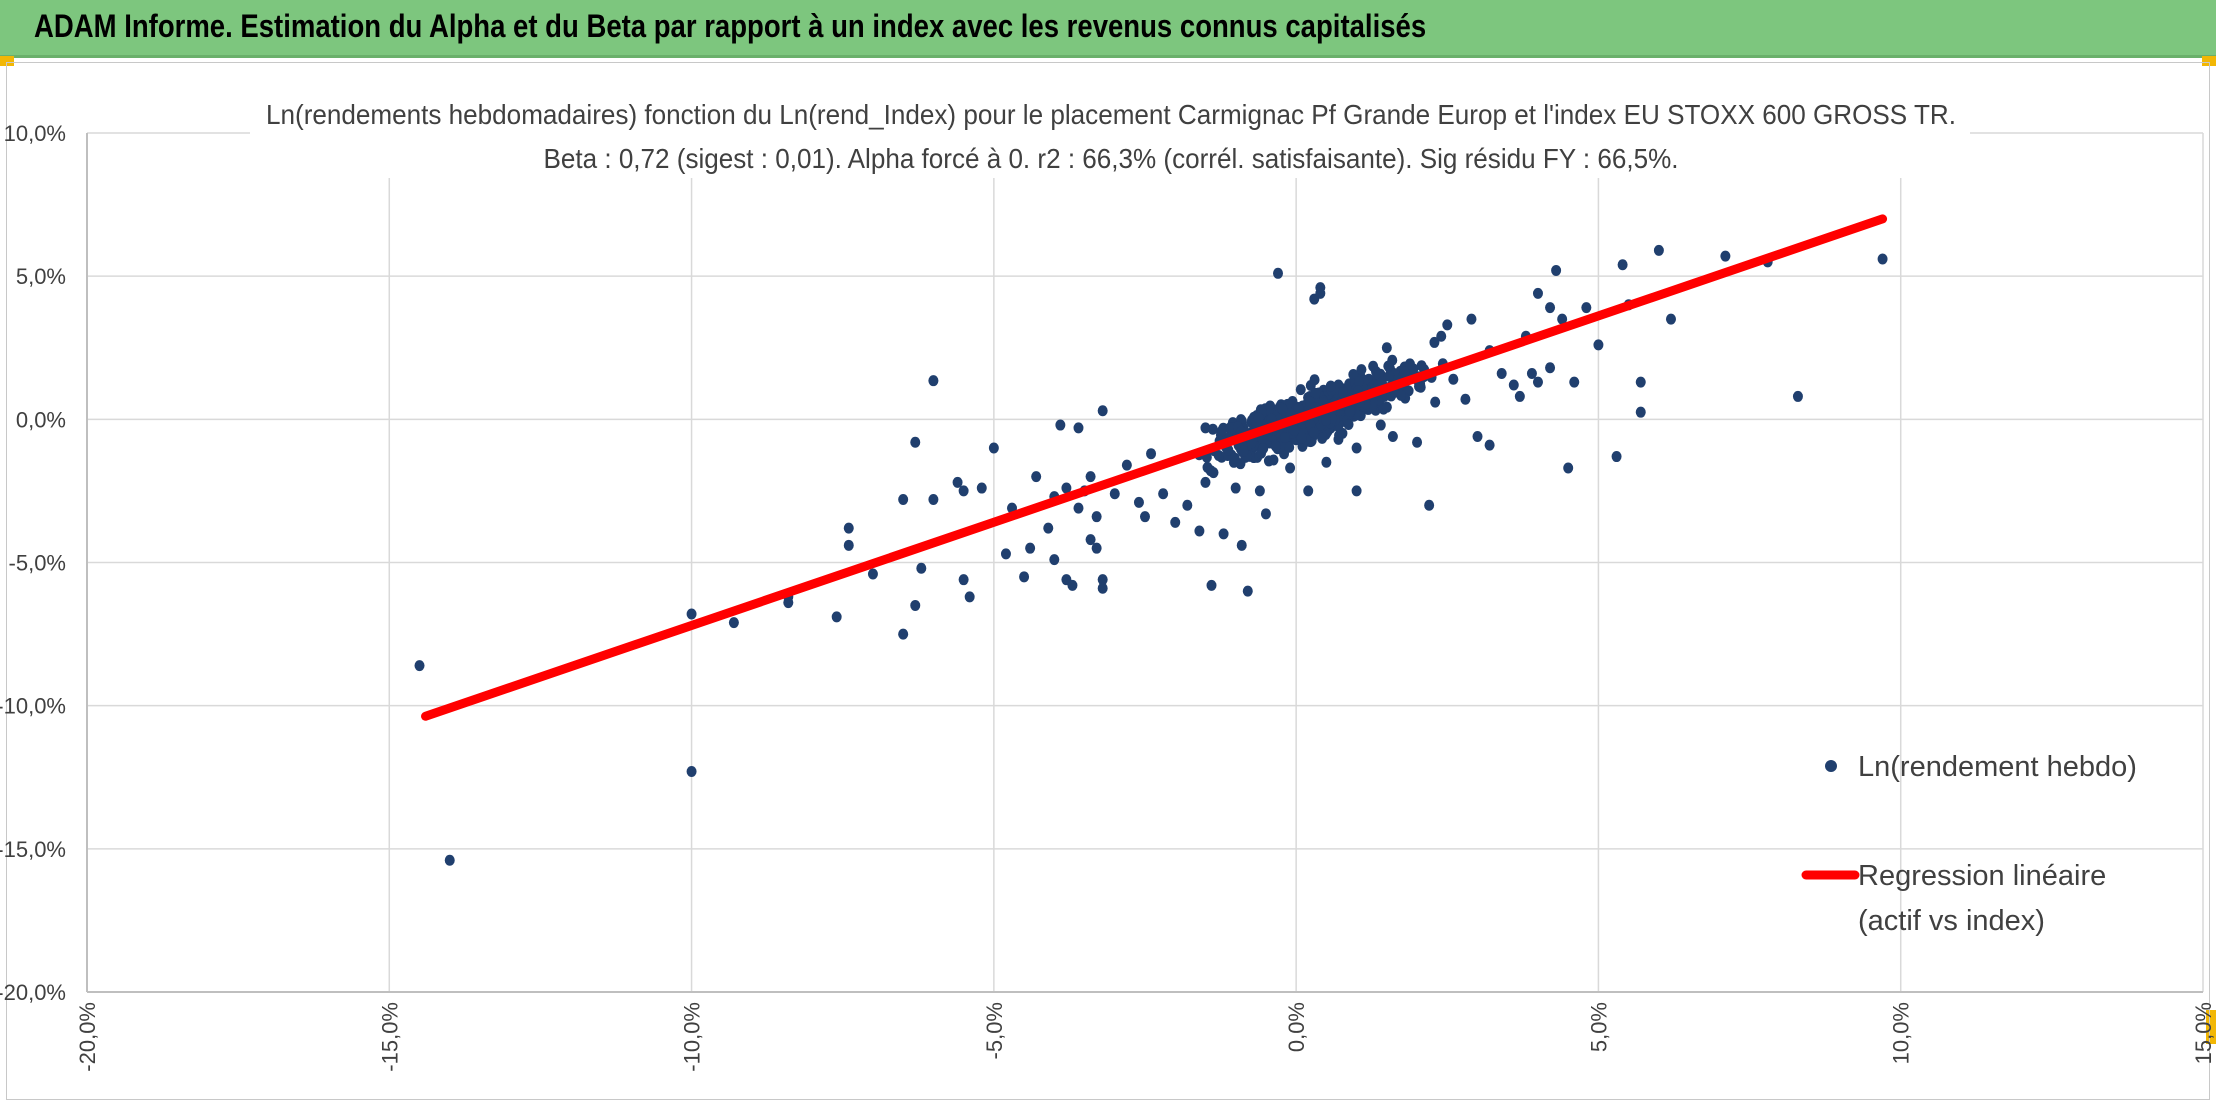 This screenshot has width=2216, height=1104. What do you see at coordinates (389, 1037) in the screenshot?
I see `x-tick-label: -15,0%` at bounding box center [389, 1037].